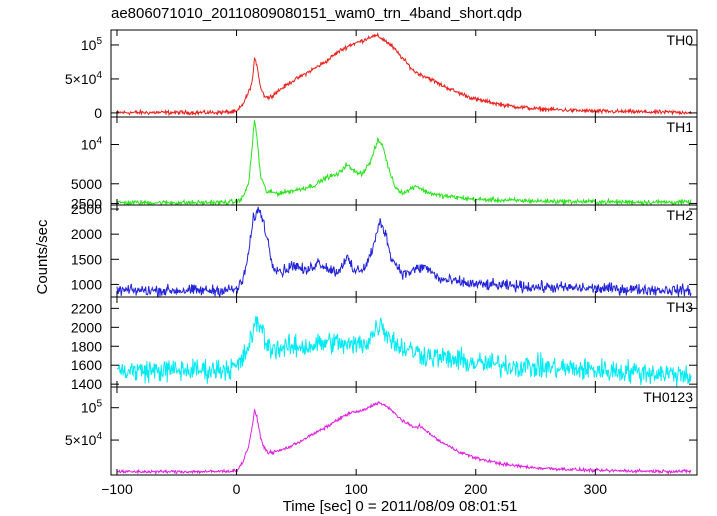 Image resolution: width=717 pixels, height=516 pixels. I want to click on x-tick-label: 200, so click(476, 489).